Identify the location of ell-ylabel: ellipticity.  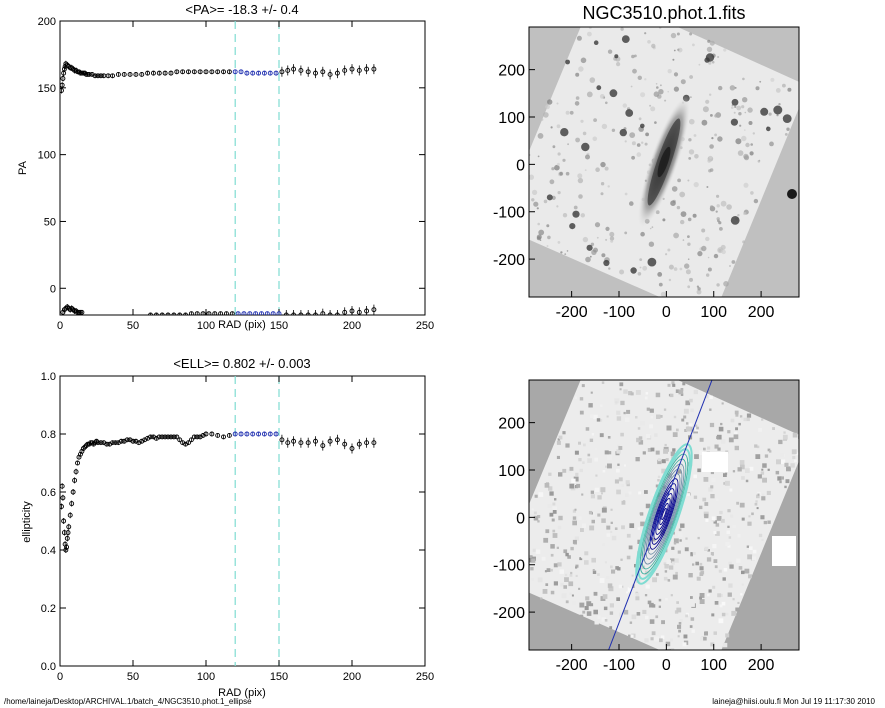
(27, 522).